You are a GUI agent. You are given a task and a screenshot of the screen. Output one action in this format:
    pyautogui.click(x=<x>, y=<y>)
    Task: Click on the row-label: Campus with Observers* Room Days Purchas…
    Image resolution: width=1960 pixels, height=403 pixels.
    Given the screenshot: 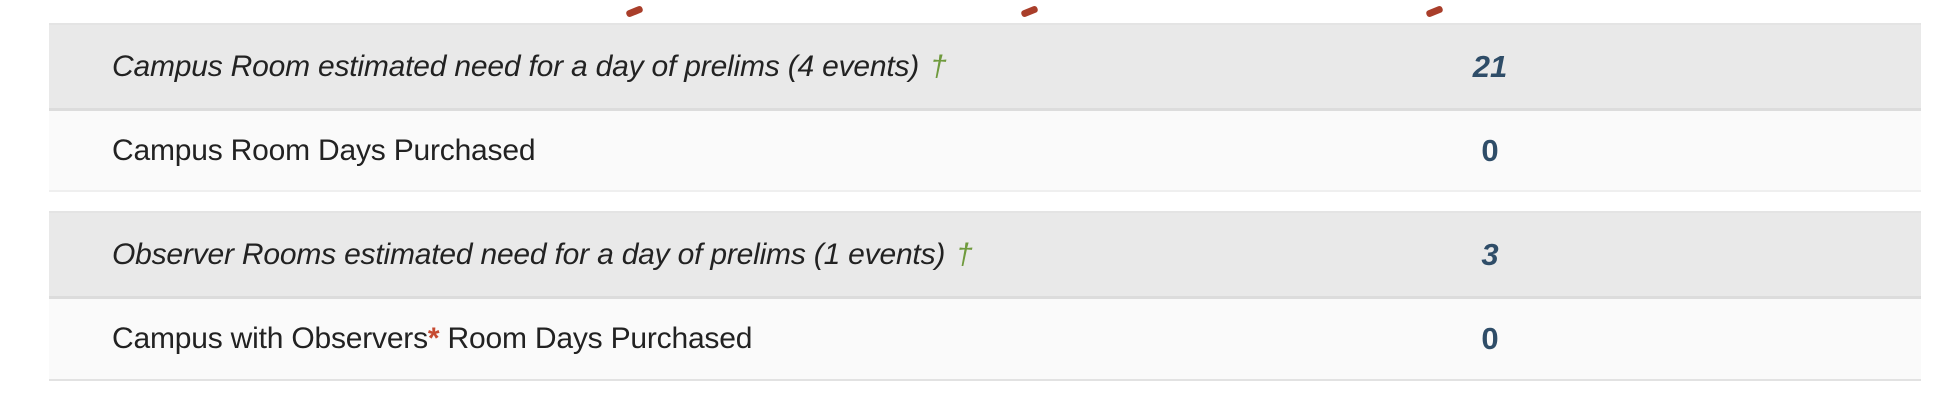 What is the action you would take?
    pyautogui.click(x=554, y=339)
    